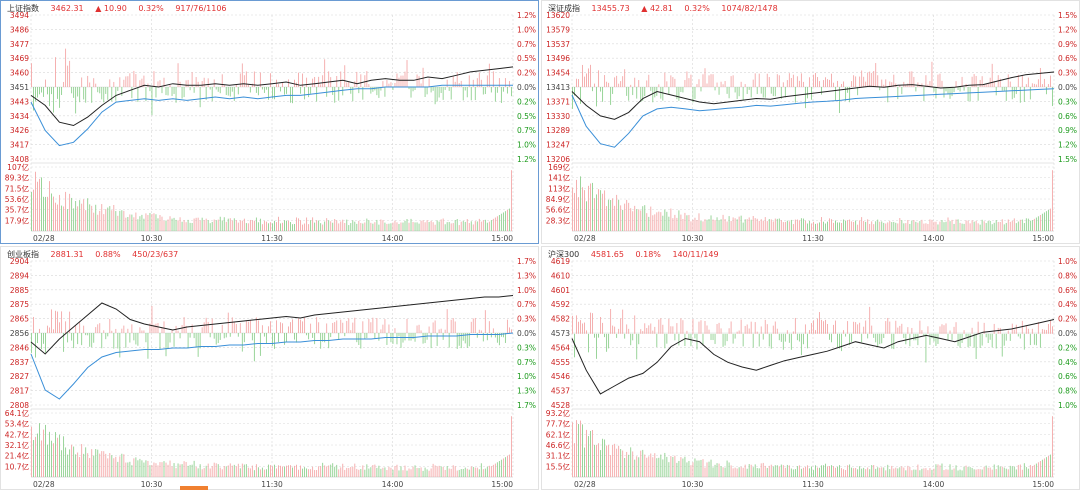 The image size is (1080, 491). What do you see at coordinates (1067, 130) in the screenshot?
I see `pct-tick-label: 0.9%` at bounding box center [1067, 130].